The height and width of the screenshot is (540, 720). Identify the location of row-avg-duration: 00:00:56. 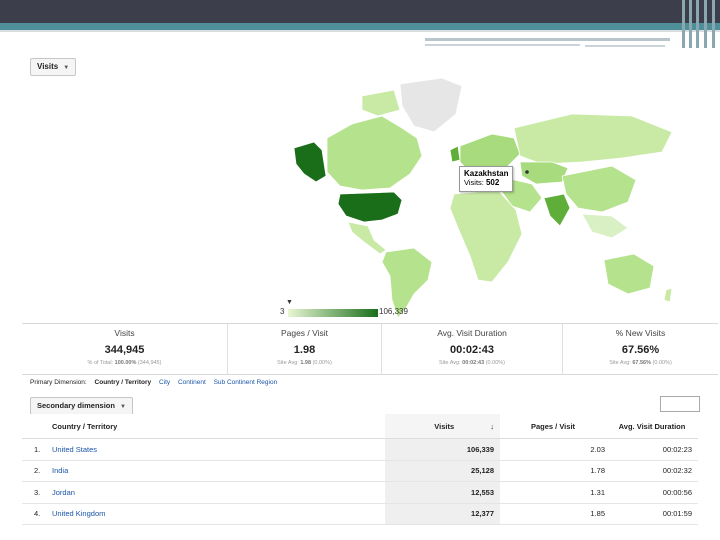
(654, 492).